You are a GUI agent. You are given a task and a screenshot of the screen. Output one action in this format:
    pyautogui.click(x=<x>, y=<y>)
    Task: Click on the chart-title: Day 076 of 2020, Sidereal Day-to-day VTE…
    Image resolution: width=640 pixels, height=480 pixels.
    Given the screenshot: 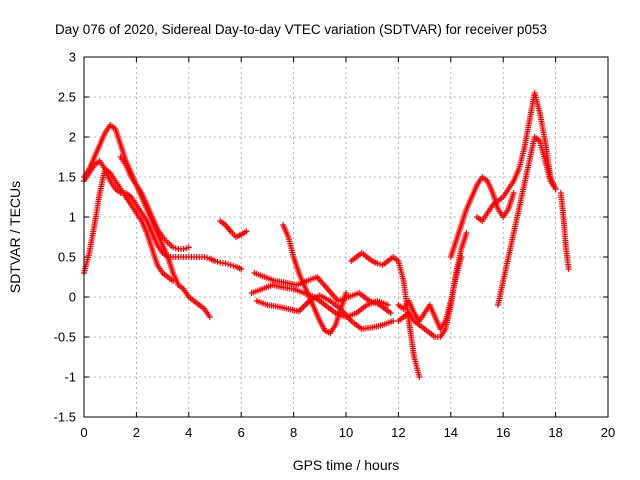 What is the action you would take?
    pyautogui.click(x=301, y=29)
    